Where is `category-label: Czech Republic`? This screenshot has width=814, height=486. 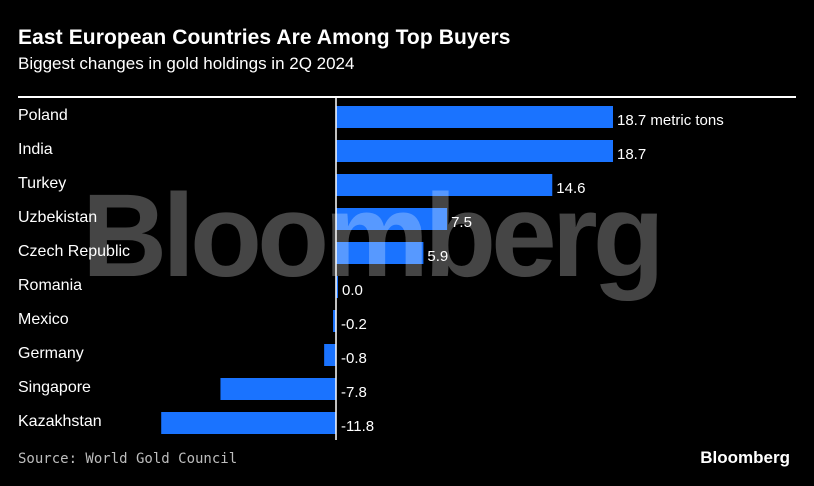
category-label: Czech Republic is located at coordinates (74, 251).